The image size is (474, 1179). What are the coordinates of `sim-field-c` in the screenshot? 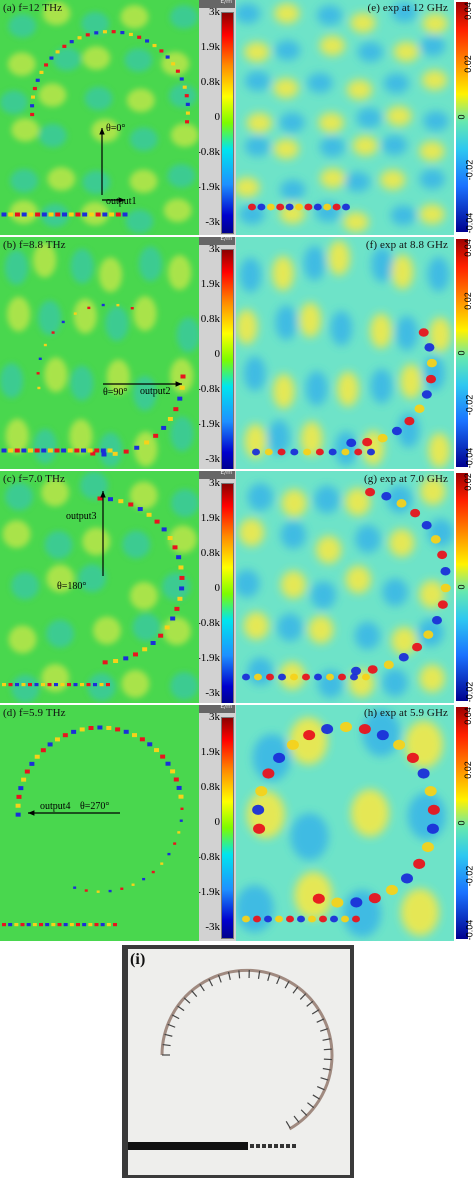 It's located at (99, 587).